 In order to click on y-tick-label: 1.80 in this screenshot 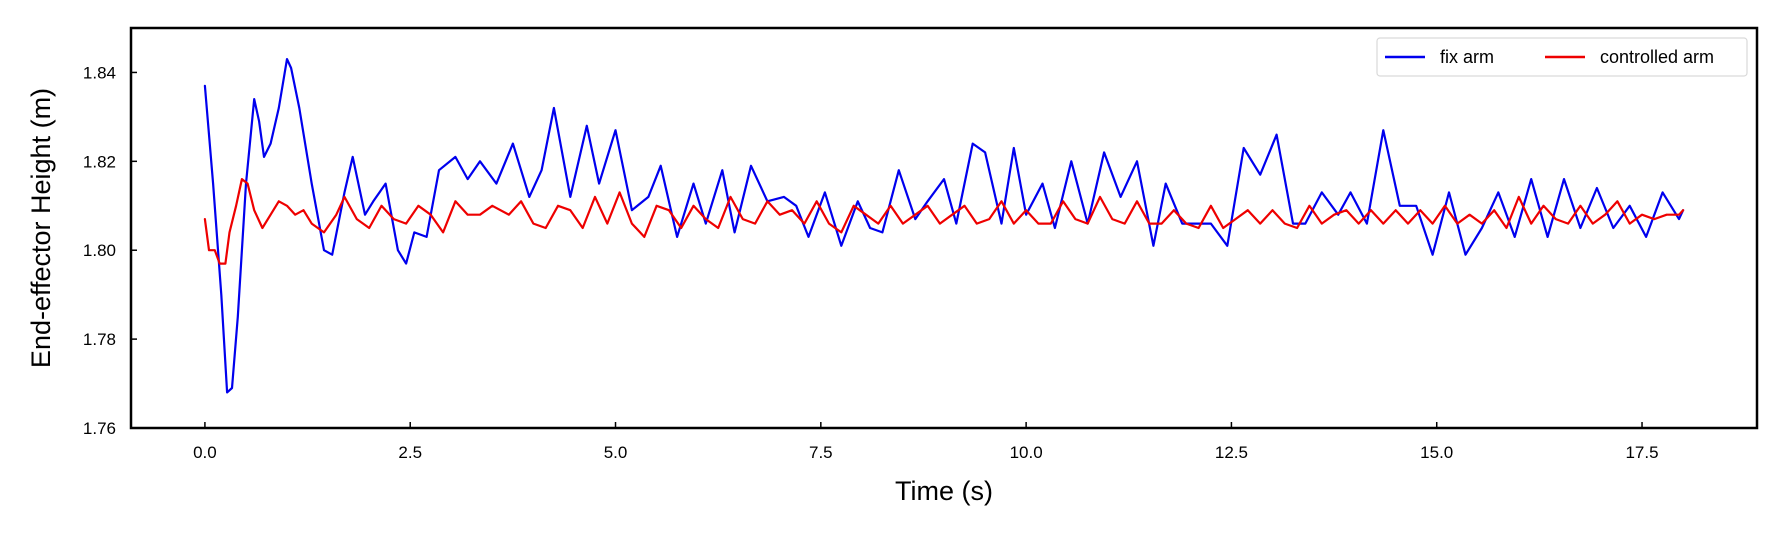, I will do `click(99, 250)`.